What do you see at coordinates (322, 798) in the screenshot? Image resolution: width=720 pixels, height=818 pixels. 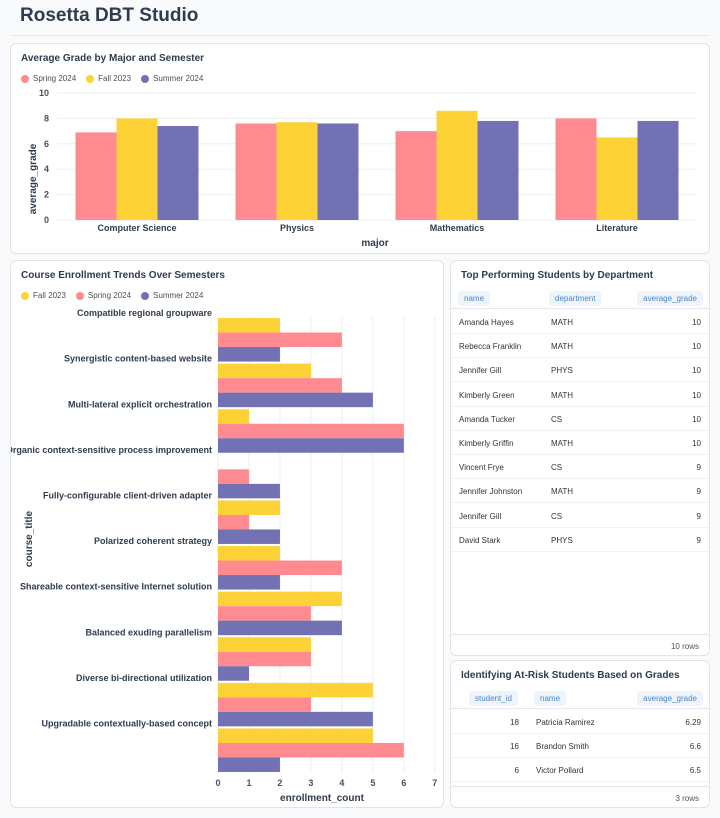 I see `x-axis-label: enrollment_count` at bounding box center [322, 798].